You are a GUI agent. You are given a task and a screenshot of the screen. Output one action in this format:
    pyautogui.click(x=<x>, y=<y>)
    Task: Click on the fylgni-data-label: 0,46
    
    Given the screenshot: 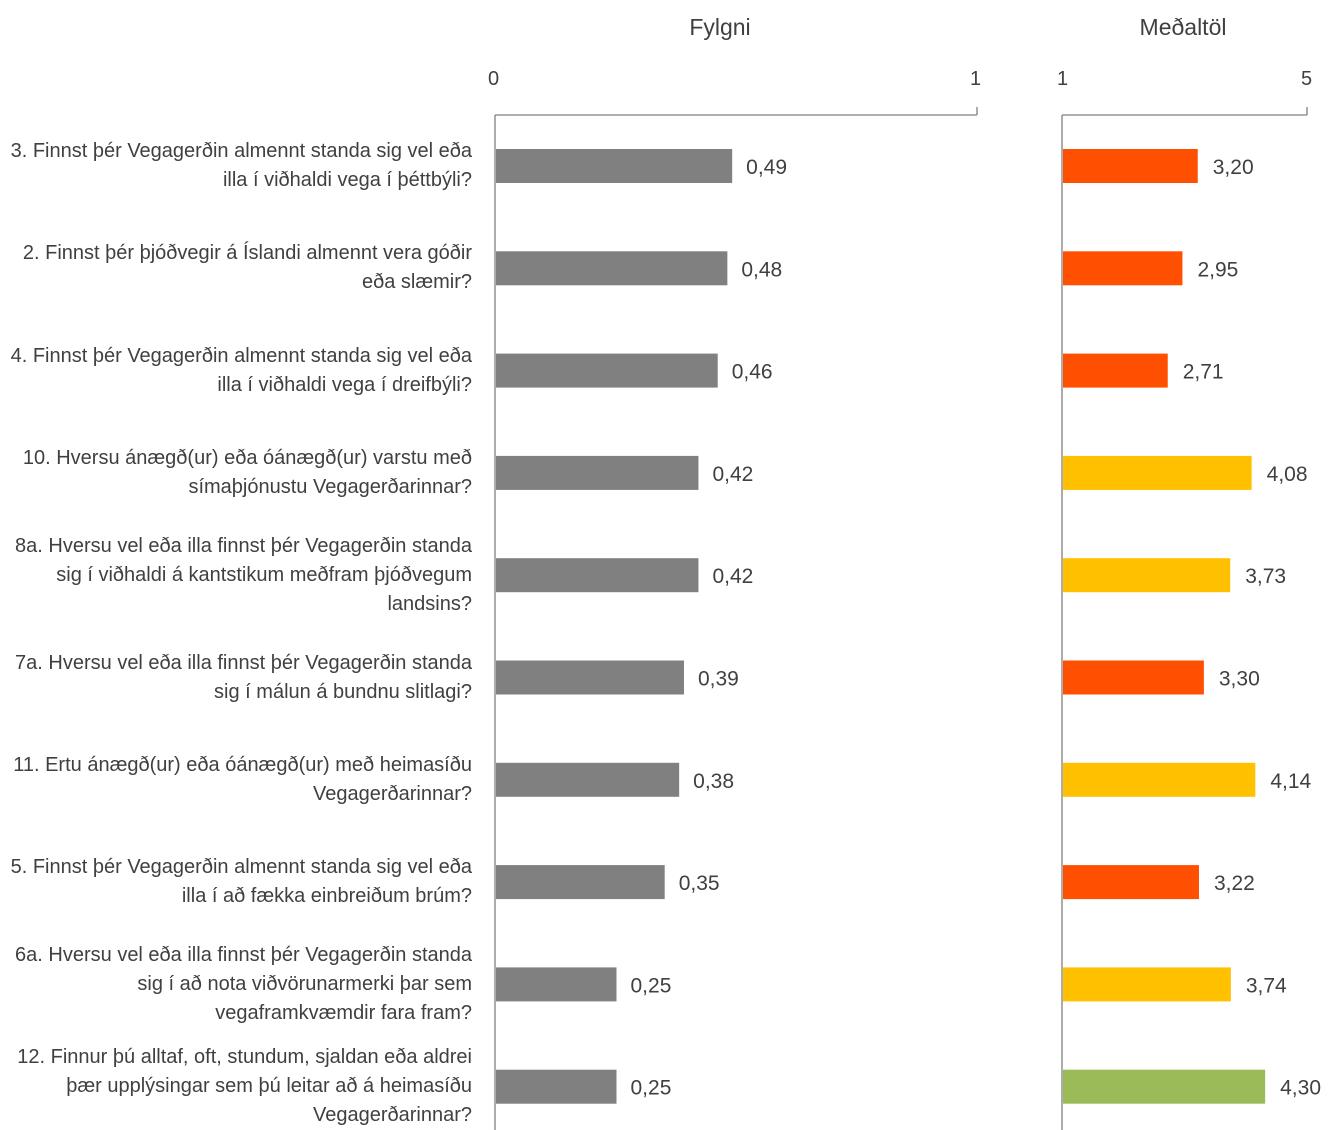 What is the action you would take?
    pyautogui.click(x=752, y=372)
    